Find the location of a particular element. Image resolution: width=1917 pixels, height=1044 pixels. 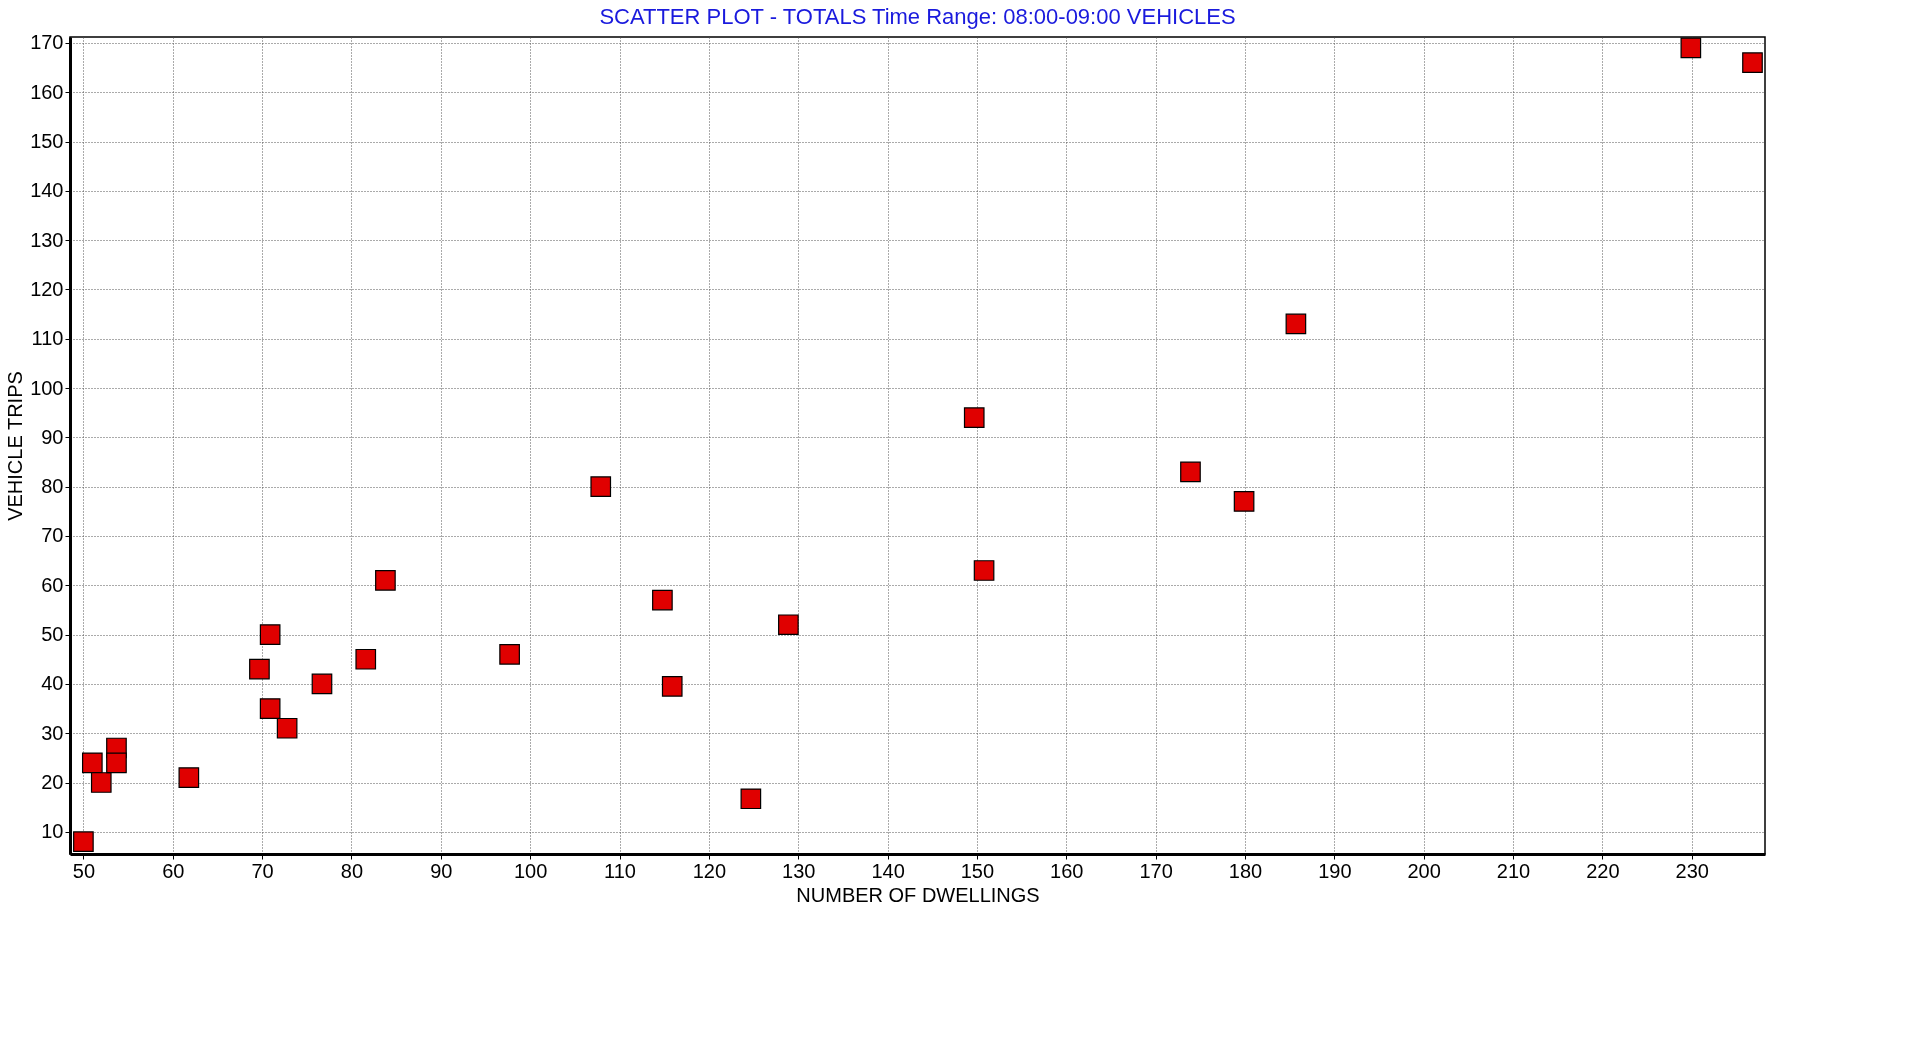

y-tick-label: 20 is located at coordinates (52, 782).